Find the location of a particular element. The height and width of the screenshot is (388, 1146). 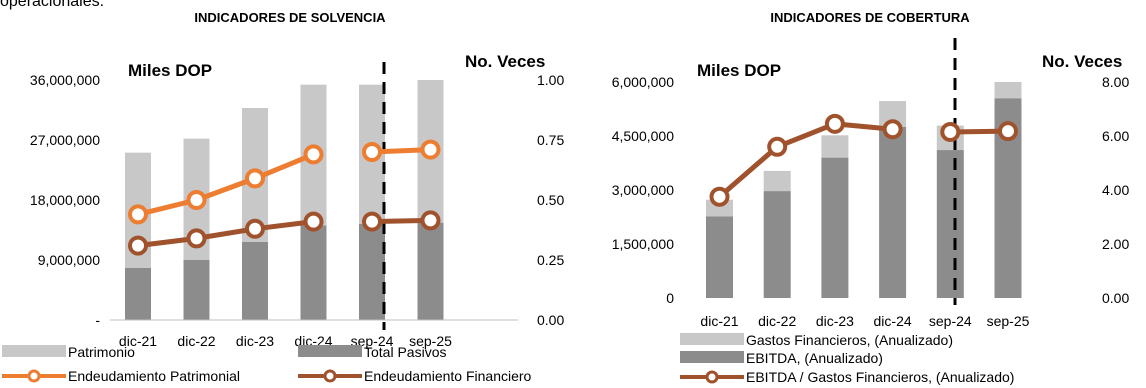

category-label: sep-24 is located at coordinates (950, 321).